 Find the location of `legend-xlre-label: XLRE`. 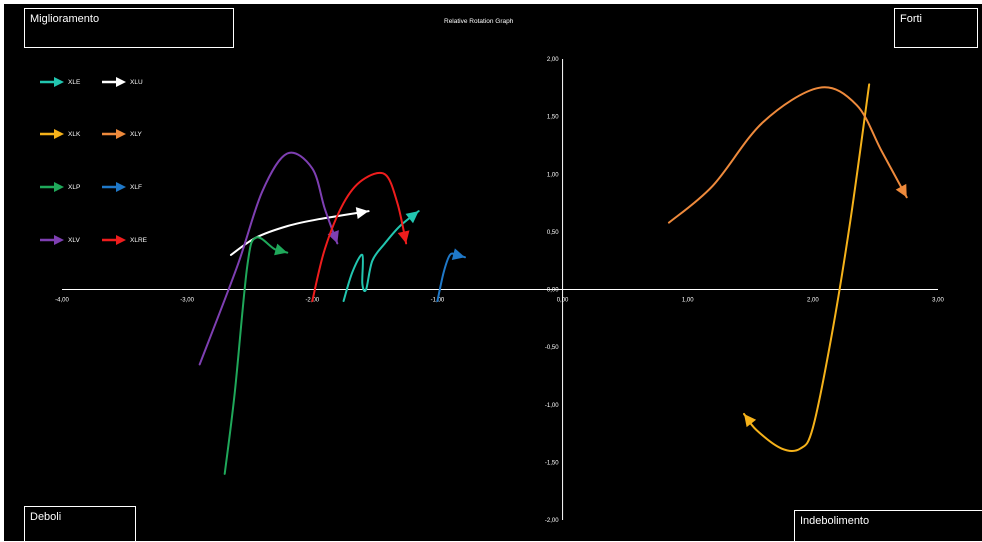

legend-xlre-label: XLRE is located at coordinates (139, 240).